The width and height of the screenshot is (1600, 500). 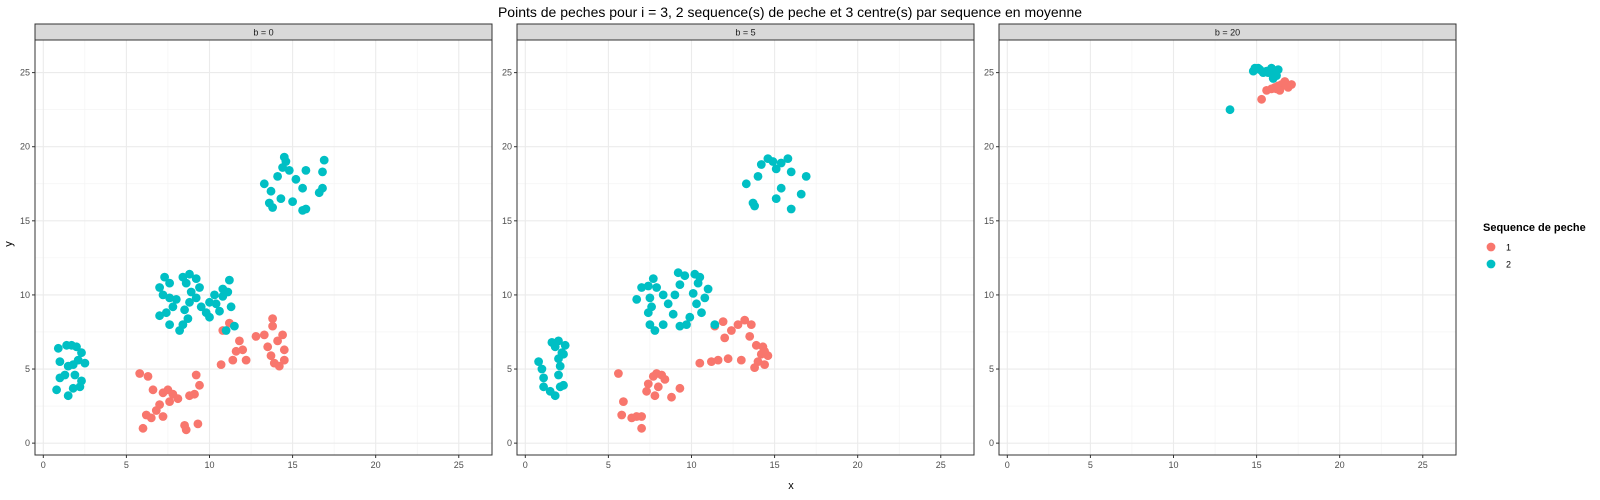 I want to click on facet-strip-label: b = 20, so click(x=1227, y=33).